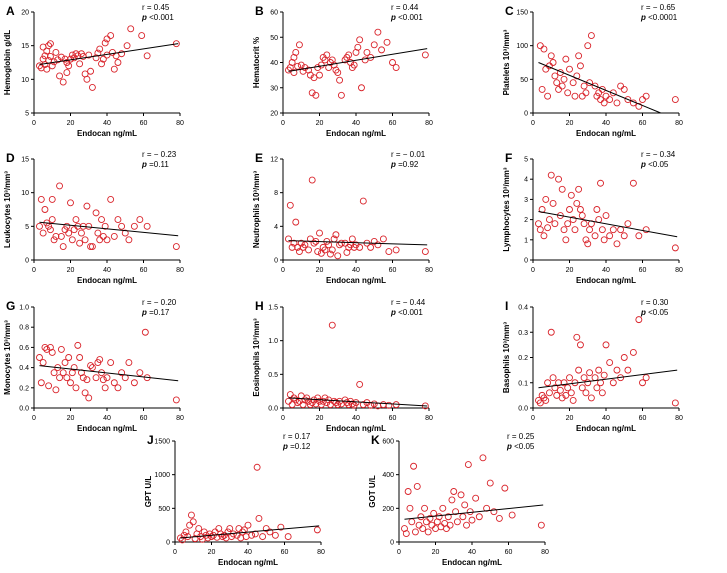 The height and width of the screenshot is (573, 727). What do you see at coordinates (276, 193) in the screenshot?
I see `y-tick-label: 8` at bounding box center [276, 193].